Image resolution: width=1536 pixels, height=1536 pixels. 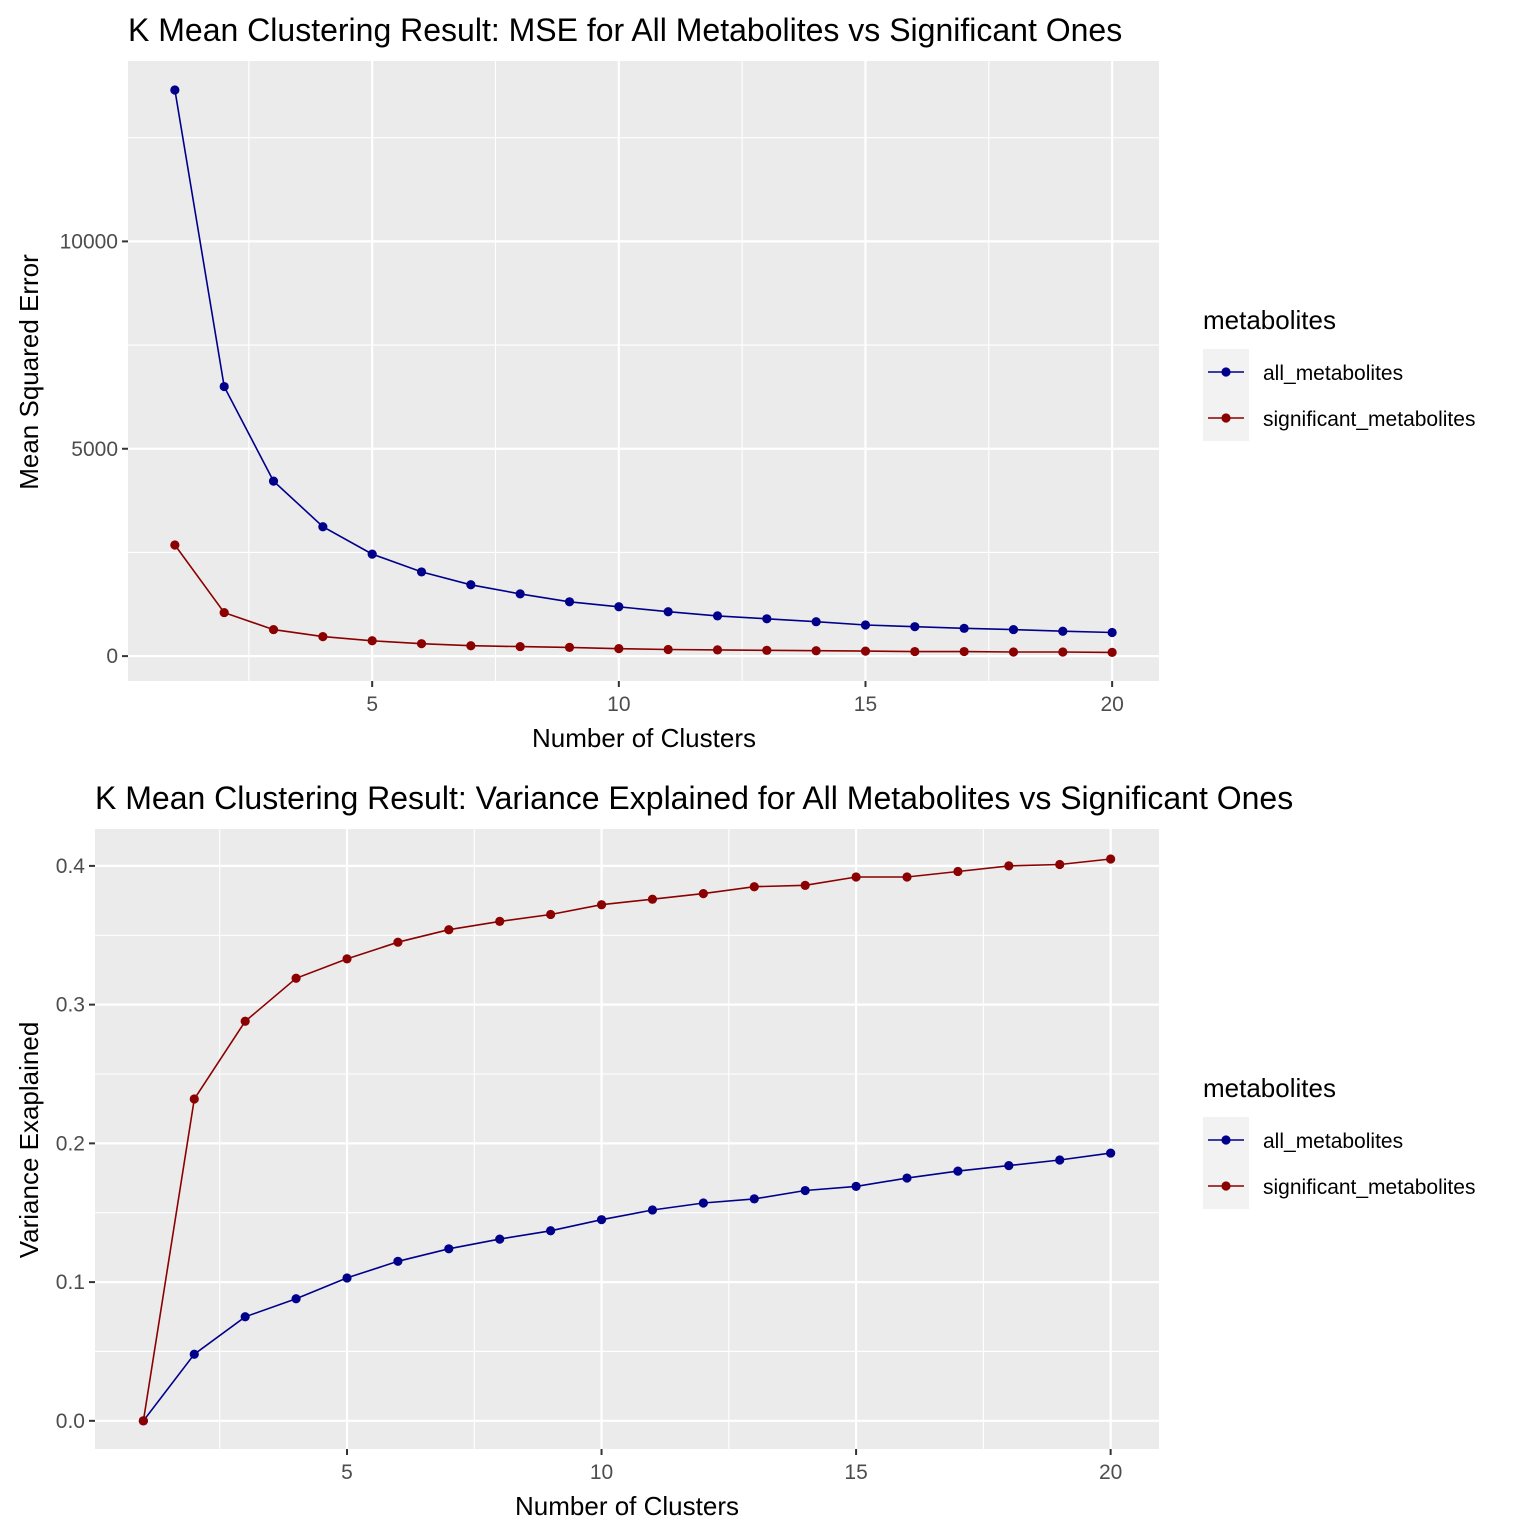 What do you see at coordinates (112, 656) in the screenshot?
I see `y-tick-label: 0` at bounding box center [112, 656].